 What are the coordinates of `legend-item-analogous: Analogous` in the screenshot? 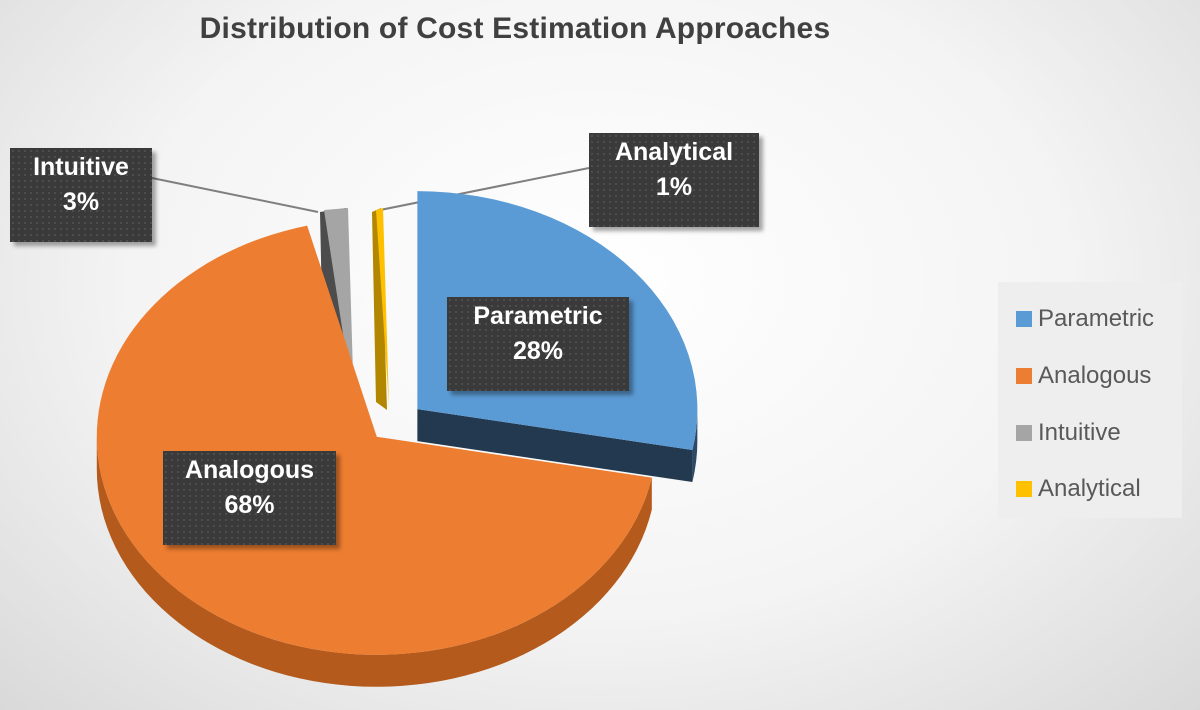 It's located at (1083, 376).